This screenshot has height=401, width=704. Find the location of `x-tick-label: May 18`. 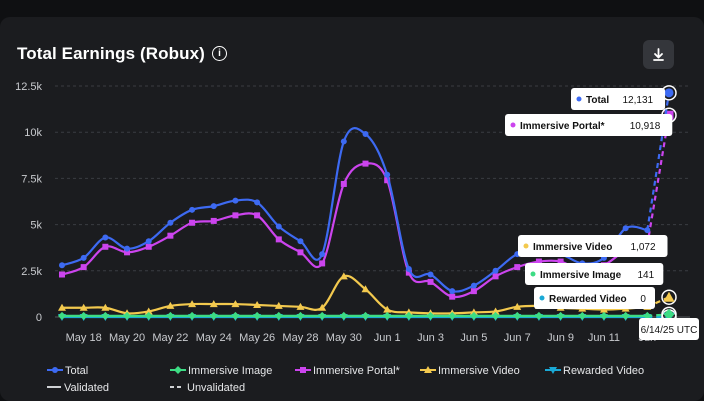

x-tick-label: May 18 is located at coordinates (84, 338).